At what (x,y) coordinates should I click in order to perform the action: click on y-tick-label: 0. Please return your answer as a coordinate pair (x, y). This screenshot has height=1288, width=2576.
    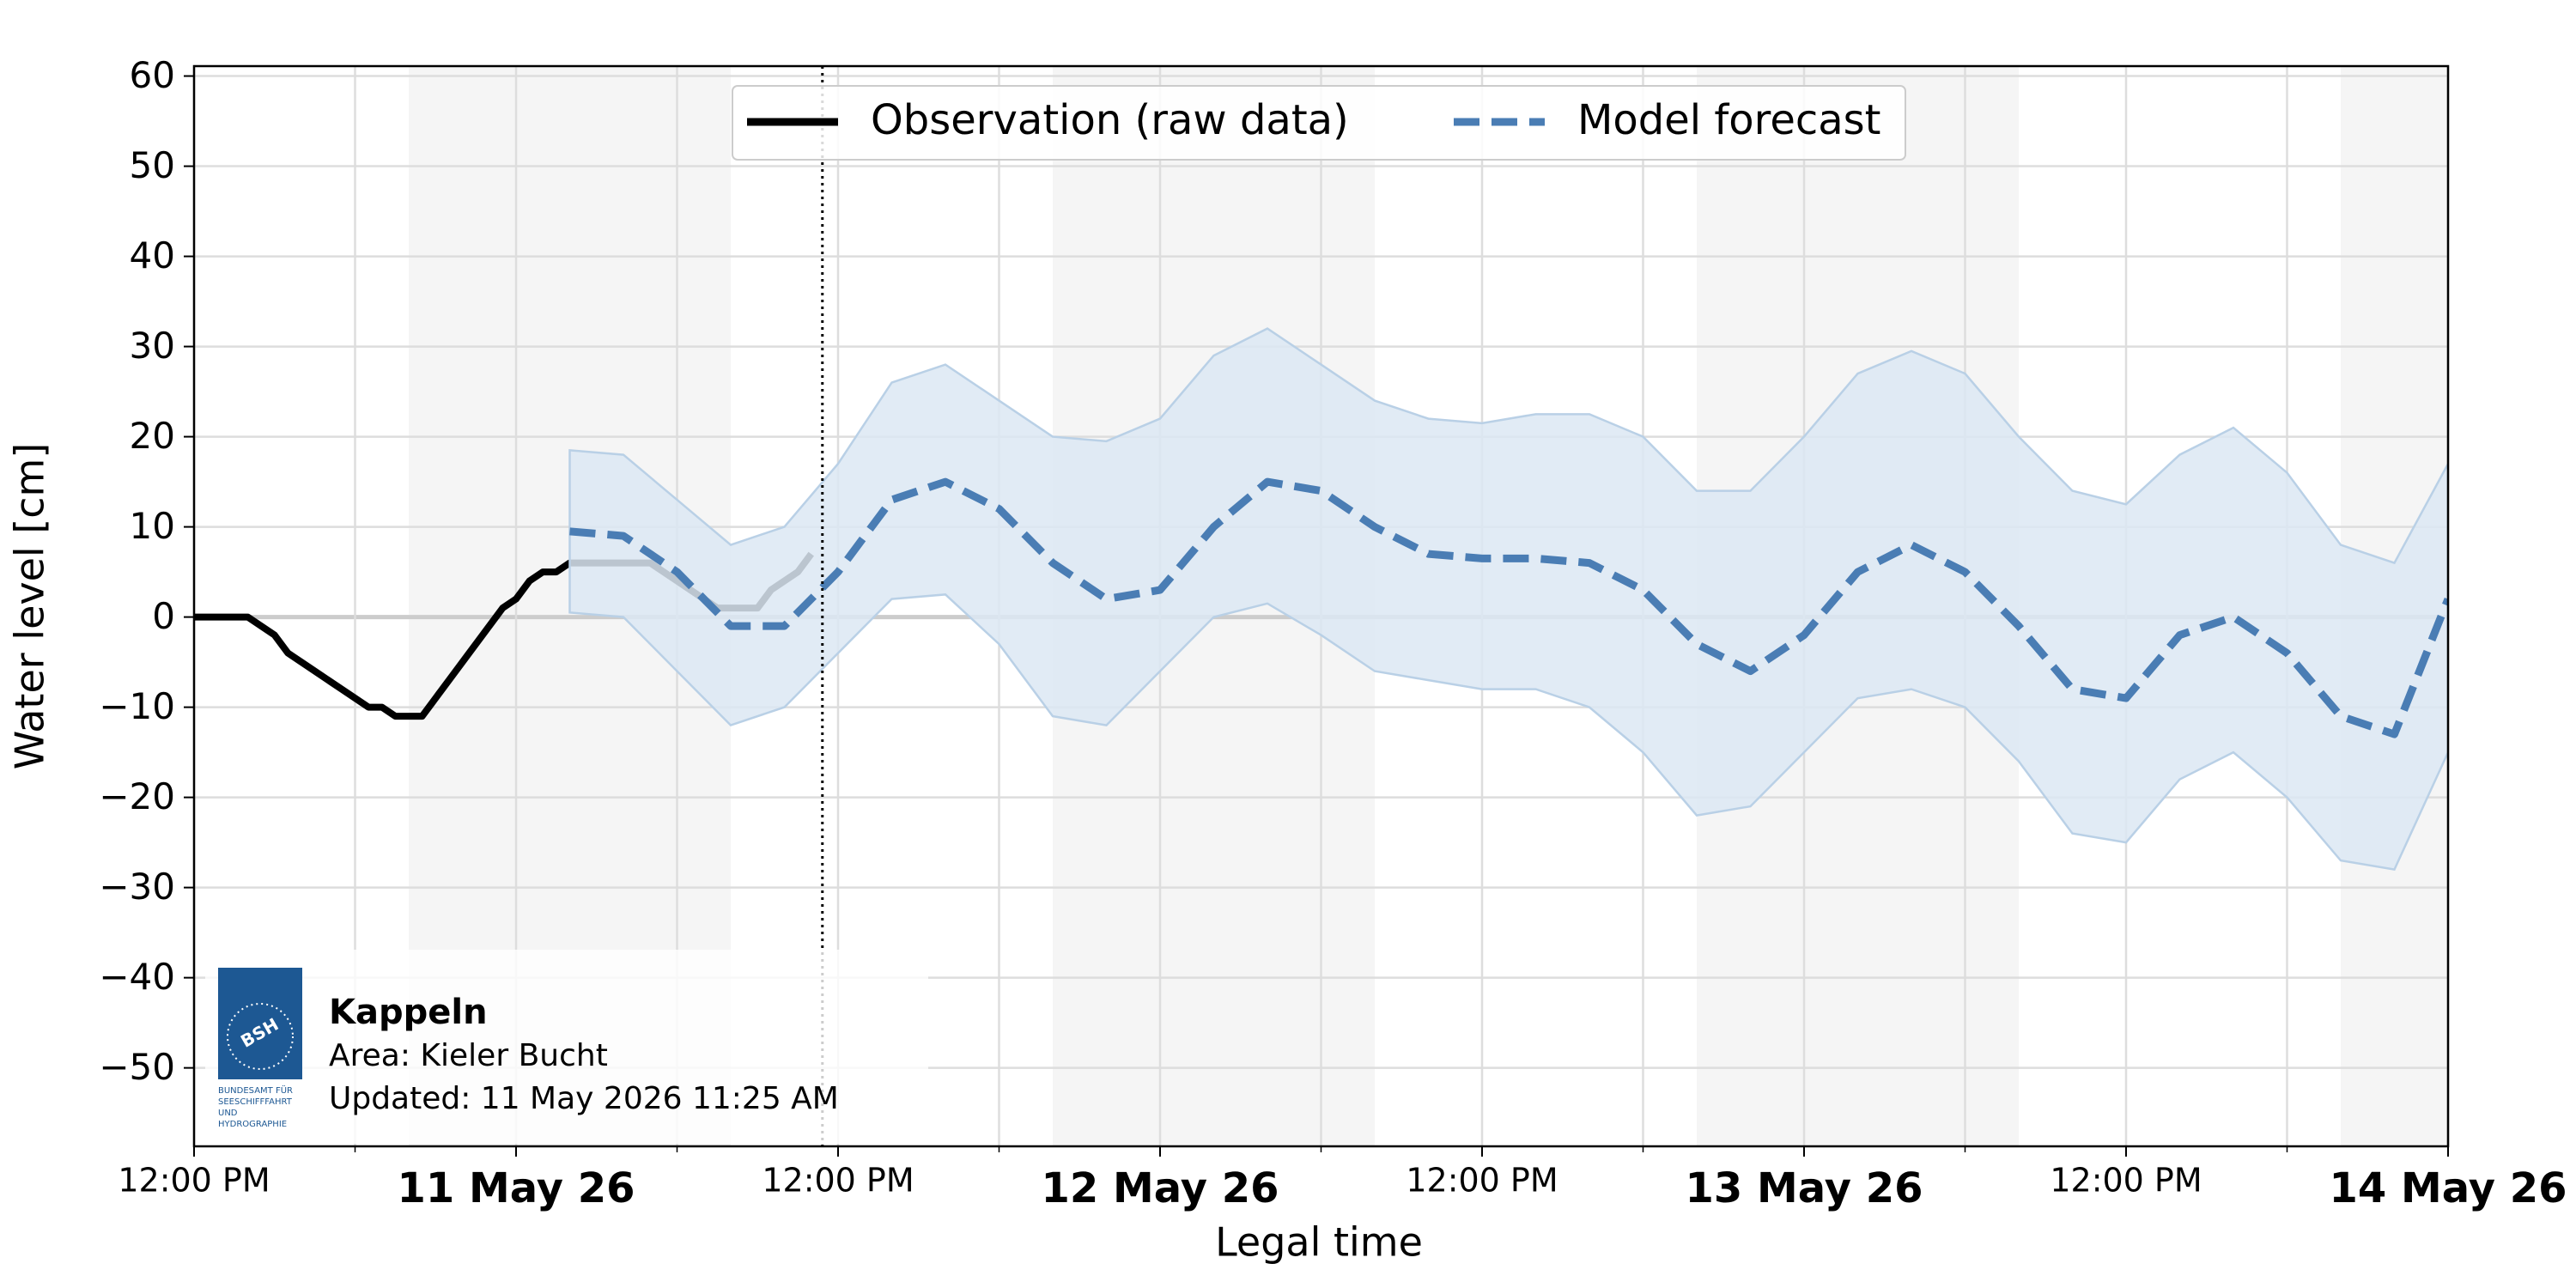
    Looking at the image, I should click on (164, 616).